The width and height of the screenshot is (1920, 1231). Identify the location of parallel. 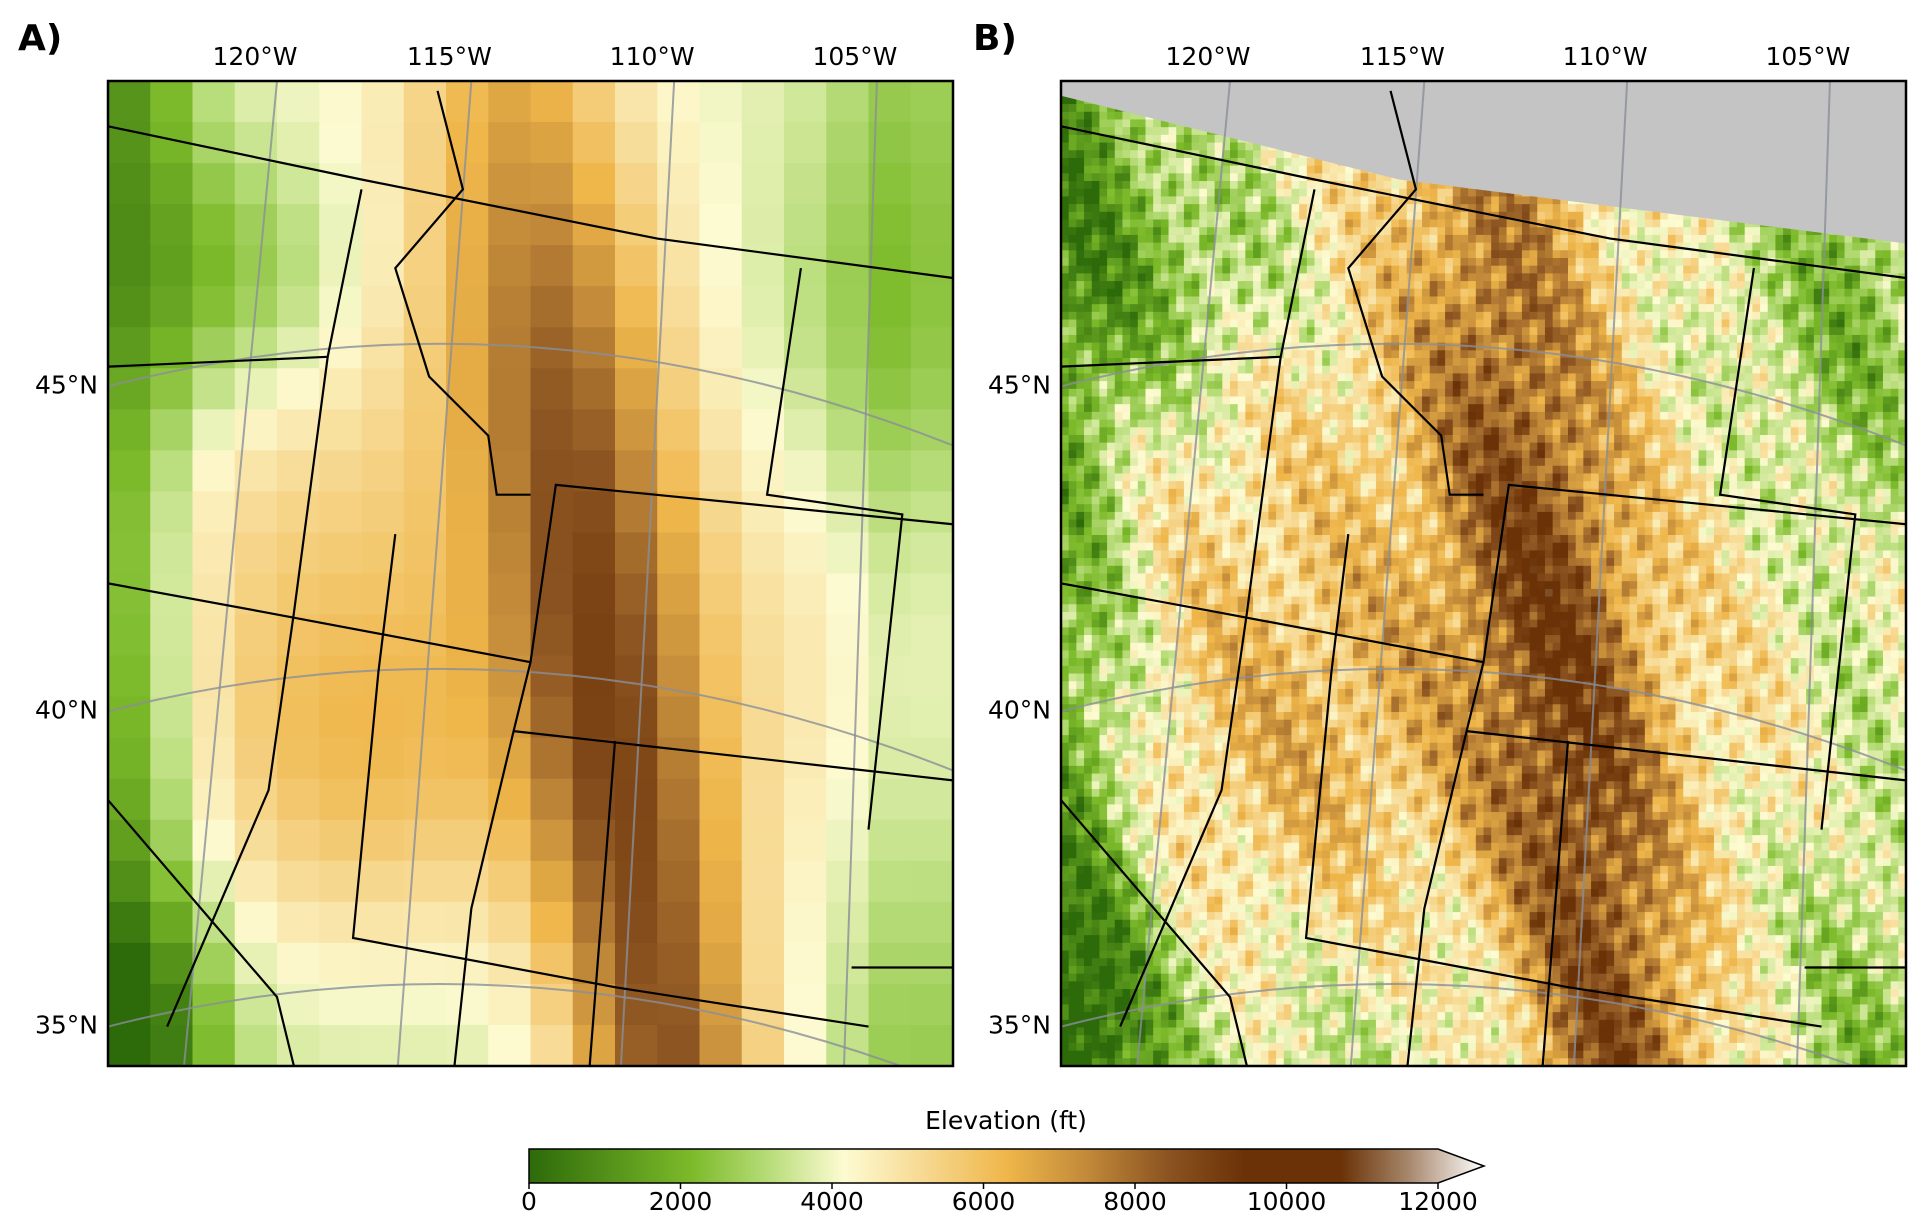
(506, 1024).